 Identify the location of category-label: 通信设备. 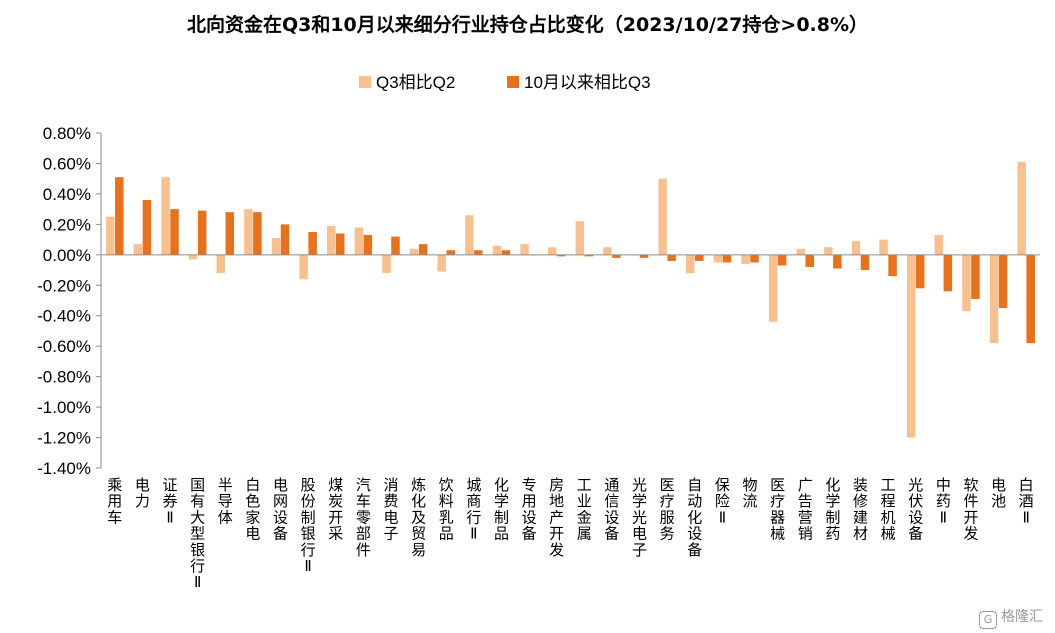
(611, 509).